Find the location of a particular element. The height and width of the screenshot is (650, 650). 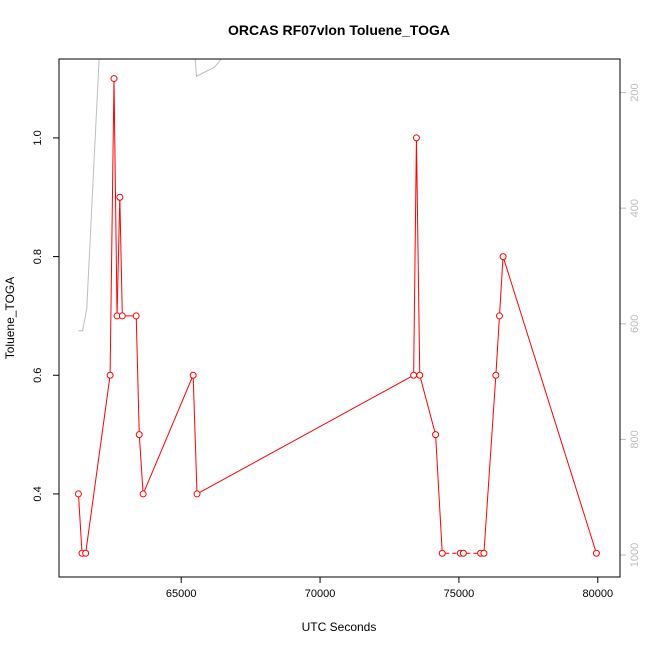

y-axis-label: Toluene_TOGA is located at coordinates (10, 318).